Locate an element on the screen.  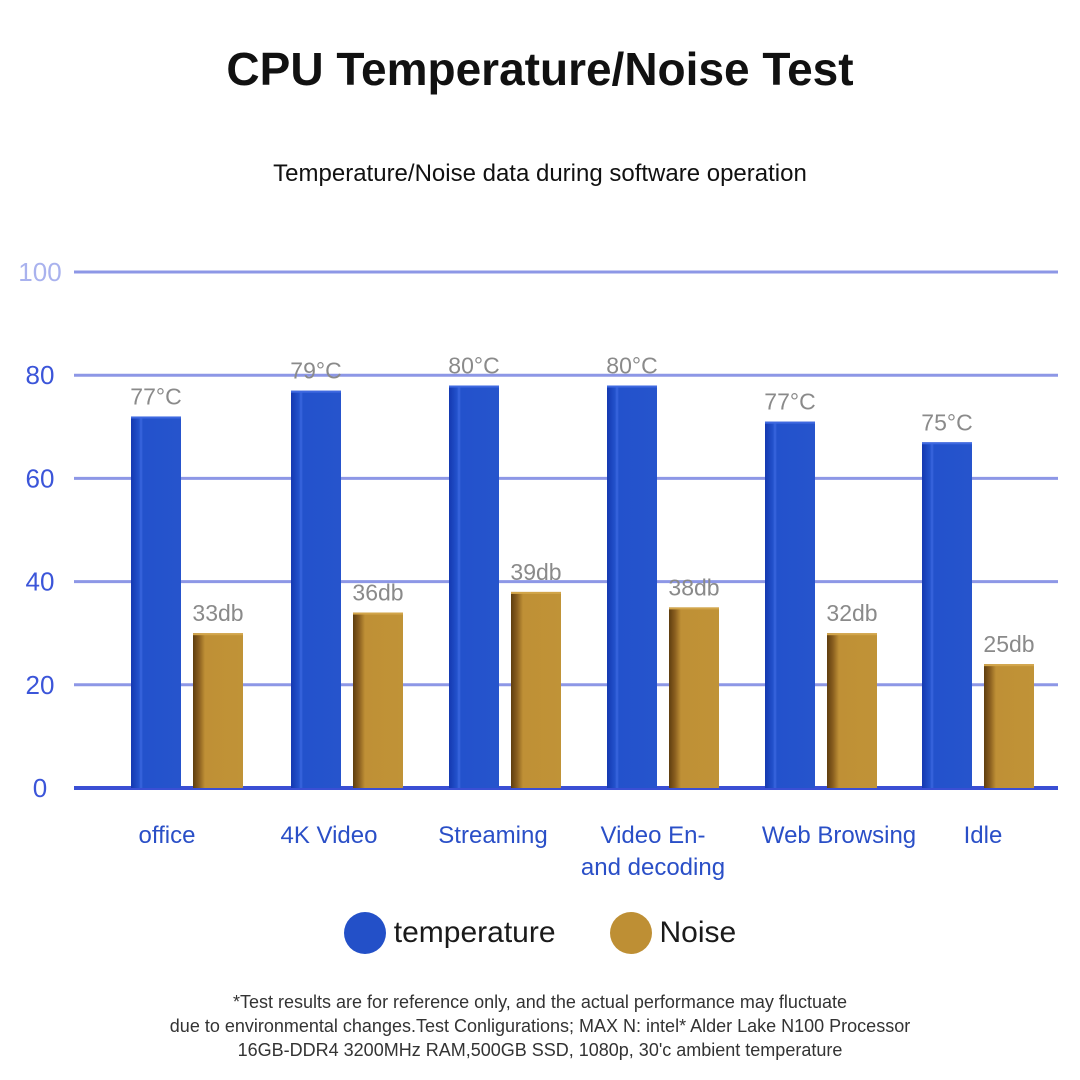
y-tick-label: 60 is located at coordinates (40, 478).